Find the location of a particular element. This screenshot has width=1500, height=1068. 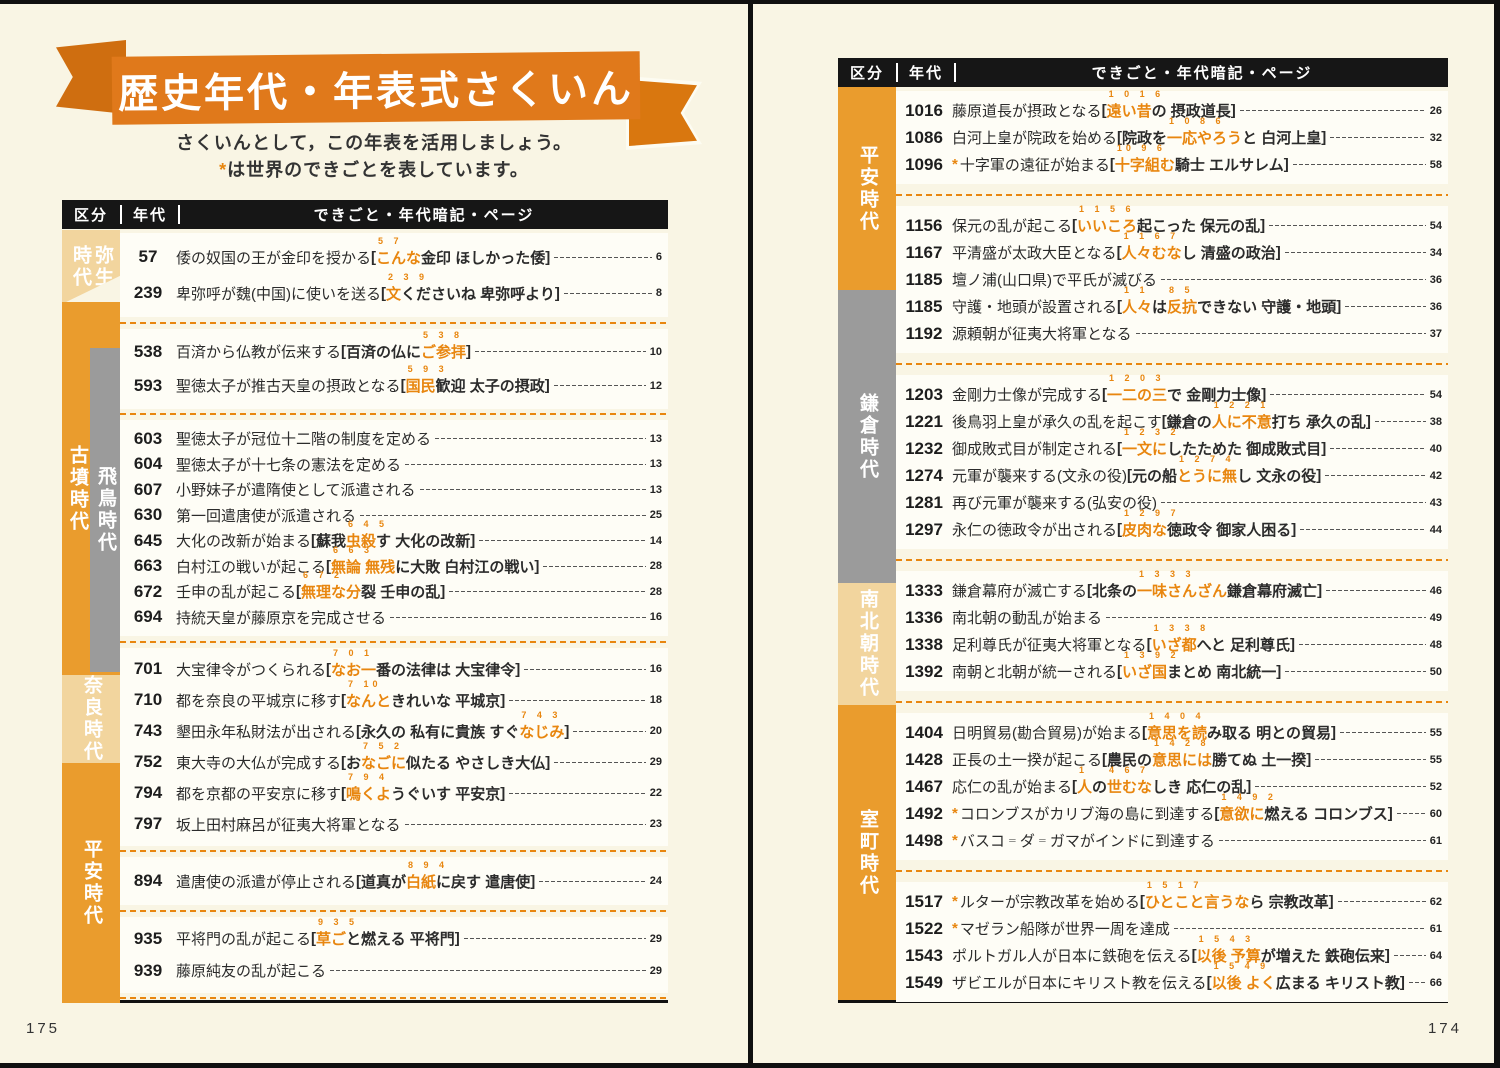

mnemonic-text: で 金剛力士像 is located at coordinates (1214, 395).